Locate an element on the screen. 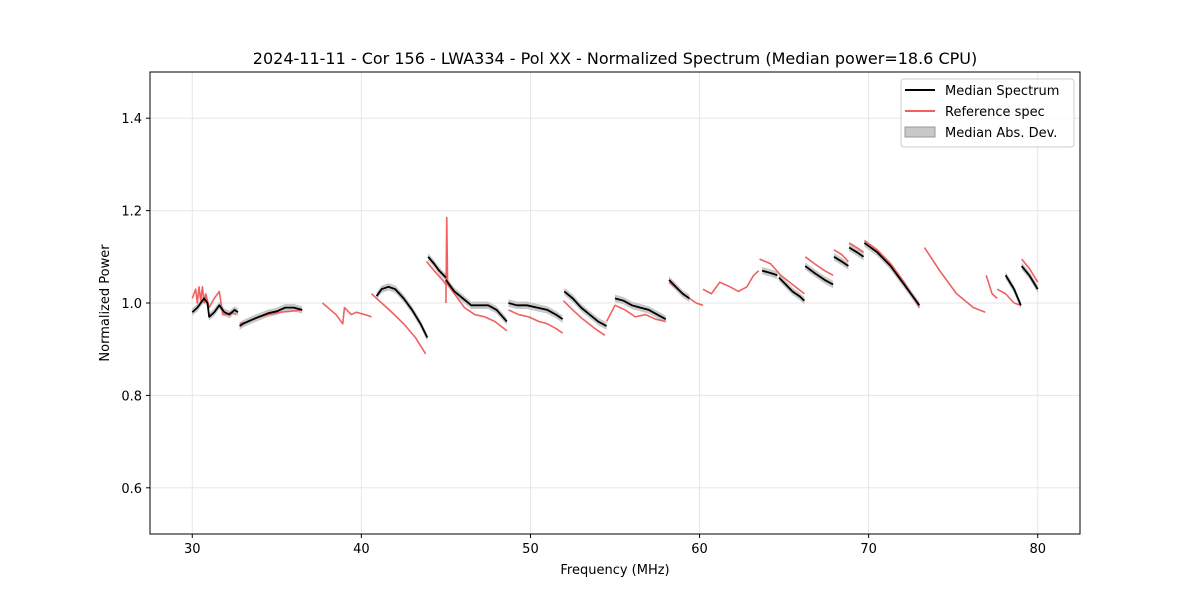 Image resolution: width=1200 pixels, height=604 pixels. legend-mad-label: Median Abs. Dev. is located at coordinates (1001, 133).